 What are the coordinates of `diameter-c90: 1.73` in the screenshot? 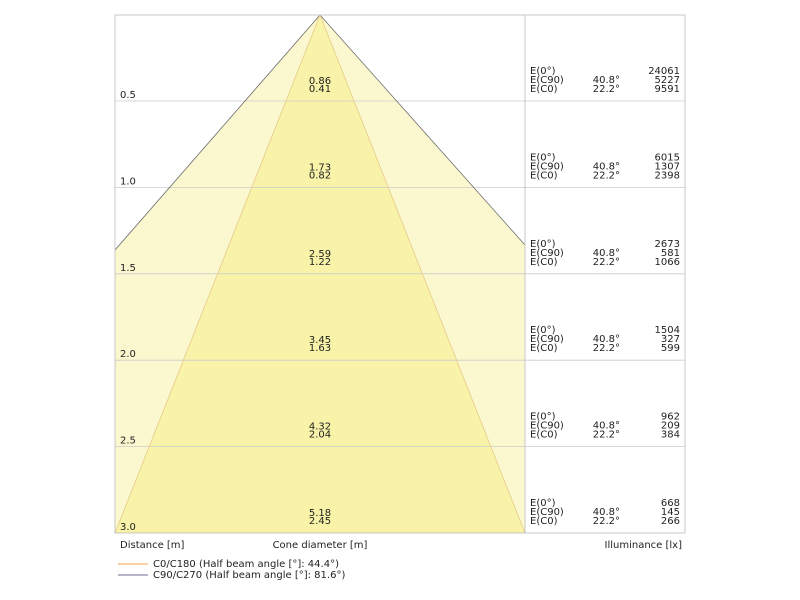 It's located at (320, 167).